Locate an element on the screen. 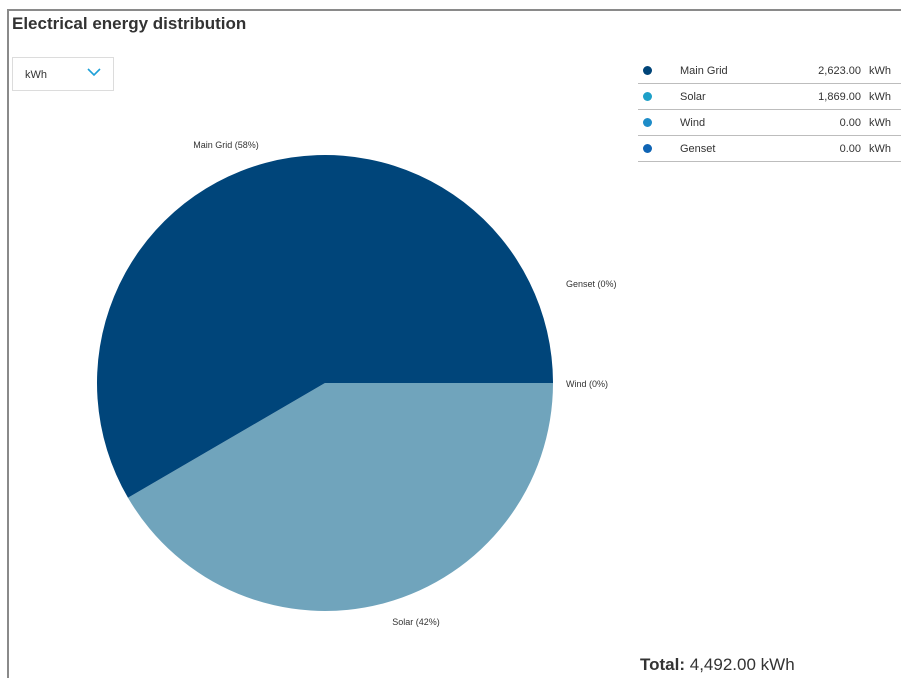 The height and width of the screenshot is (678, 901). legend-dot-genset is located at coordinates (647, 148).